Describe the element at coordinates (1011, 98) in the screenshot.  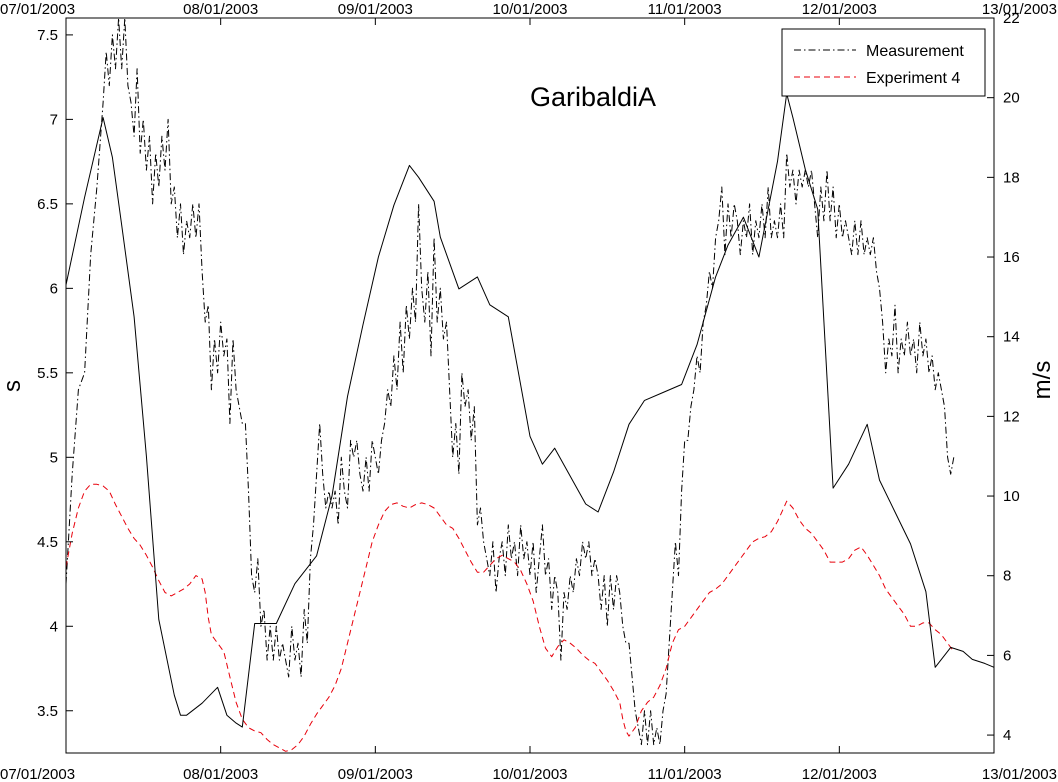
I see `y-tick-label-right: 20` at that location.